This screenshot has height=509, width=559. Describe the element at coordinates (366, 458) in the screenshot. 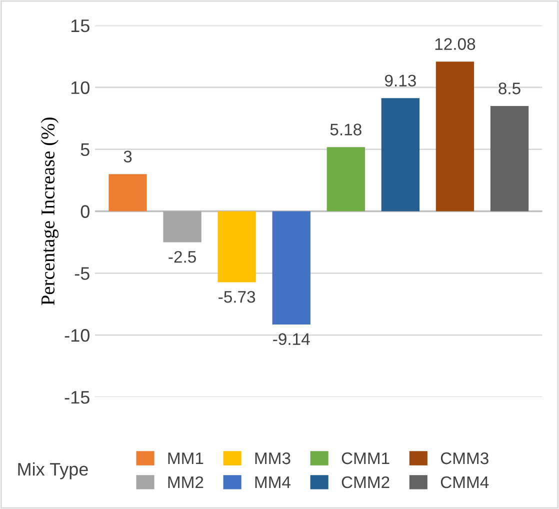

I see `legend-label: CMM1` at that location.